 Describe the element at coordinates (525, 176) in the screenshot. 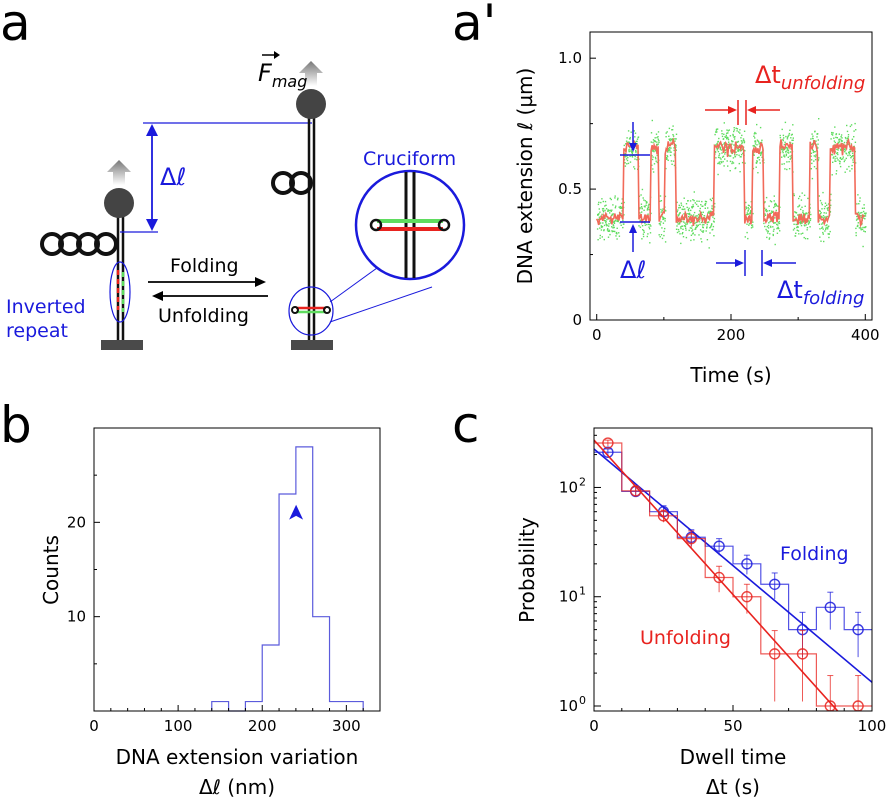

I see `y-axis-label-a-prime: DNA extension ℓ (µm)` at that location.